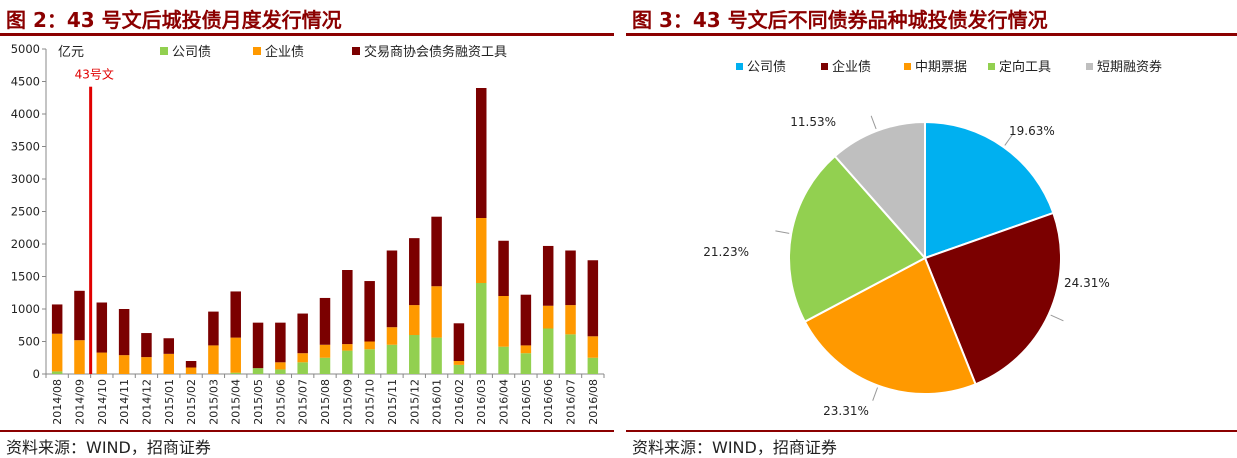 This screenshot has width=1237, height=458. What do you see at coordinates (213, 402) in the screenshot?
I see `x-tick-label: 2015/03` at bounding box center [213, 402].